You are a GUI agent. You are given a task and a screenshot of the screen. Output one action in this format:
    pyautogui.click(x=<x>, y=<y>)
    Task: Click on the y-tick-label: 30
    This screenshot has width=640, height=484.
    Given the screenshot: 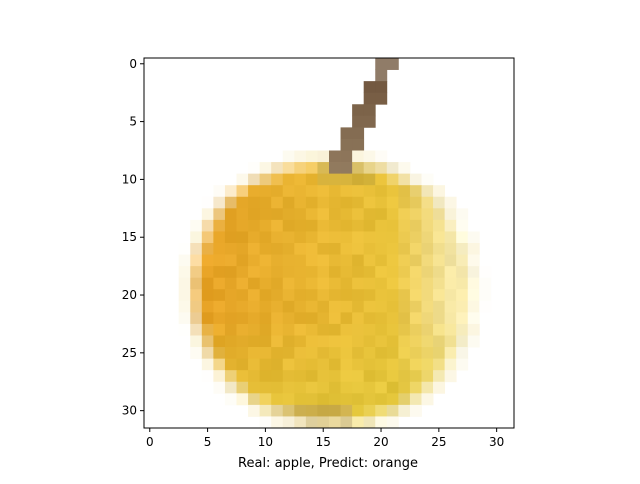 What is the action you would take?
    pyautogui.click(x=129, y=411)
    